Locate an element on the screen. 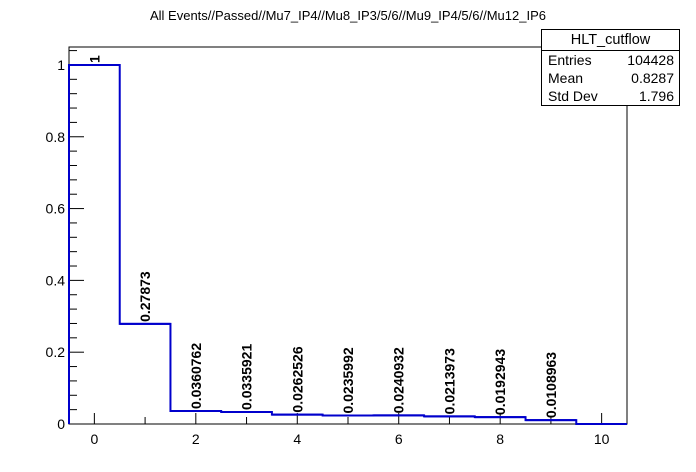 The width and height of the screenshot is (696, 472). stats-entries-label: Entries is located at coordinates (570, 60).